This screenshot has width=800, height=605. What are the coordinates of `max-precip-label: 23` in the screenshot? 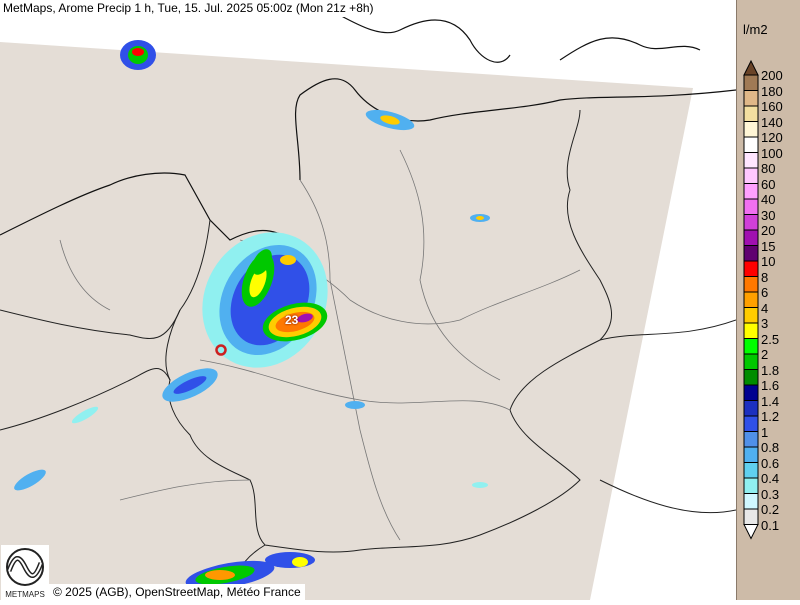 It's located at (292, 320).